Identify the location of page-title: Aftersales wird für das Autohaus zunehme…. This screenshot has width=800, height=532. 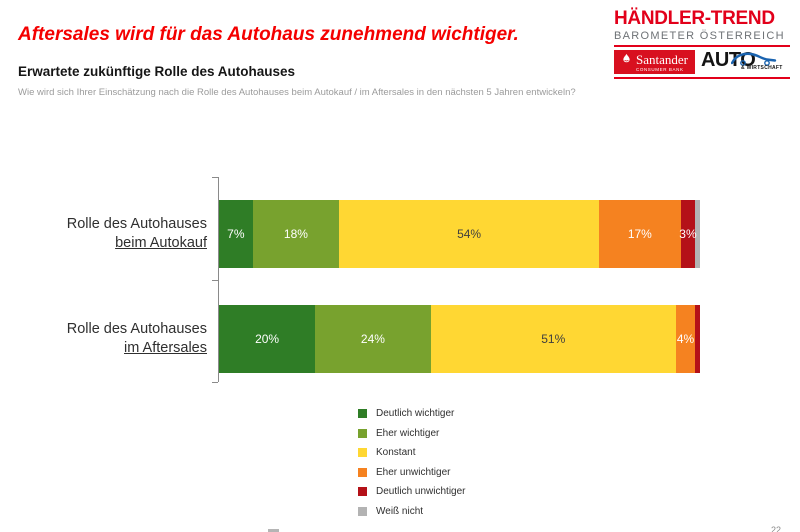
(268, 34).